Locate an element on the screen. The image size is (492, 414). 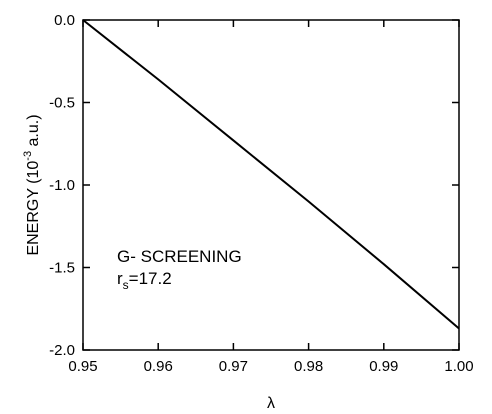
y-axis-label-exponent: -3 is located at coordinates (28, 156).